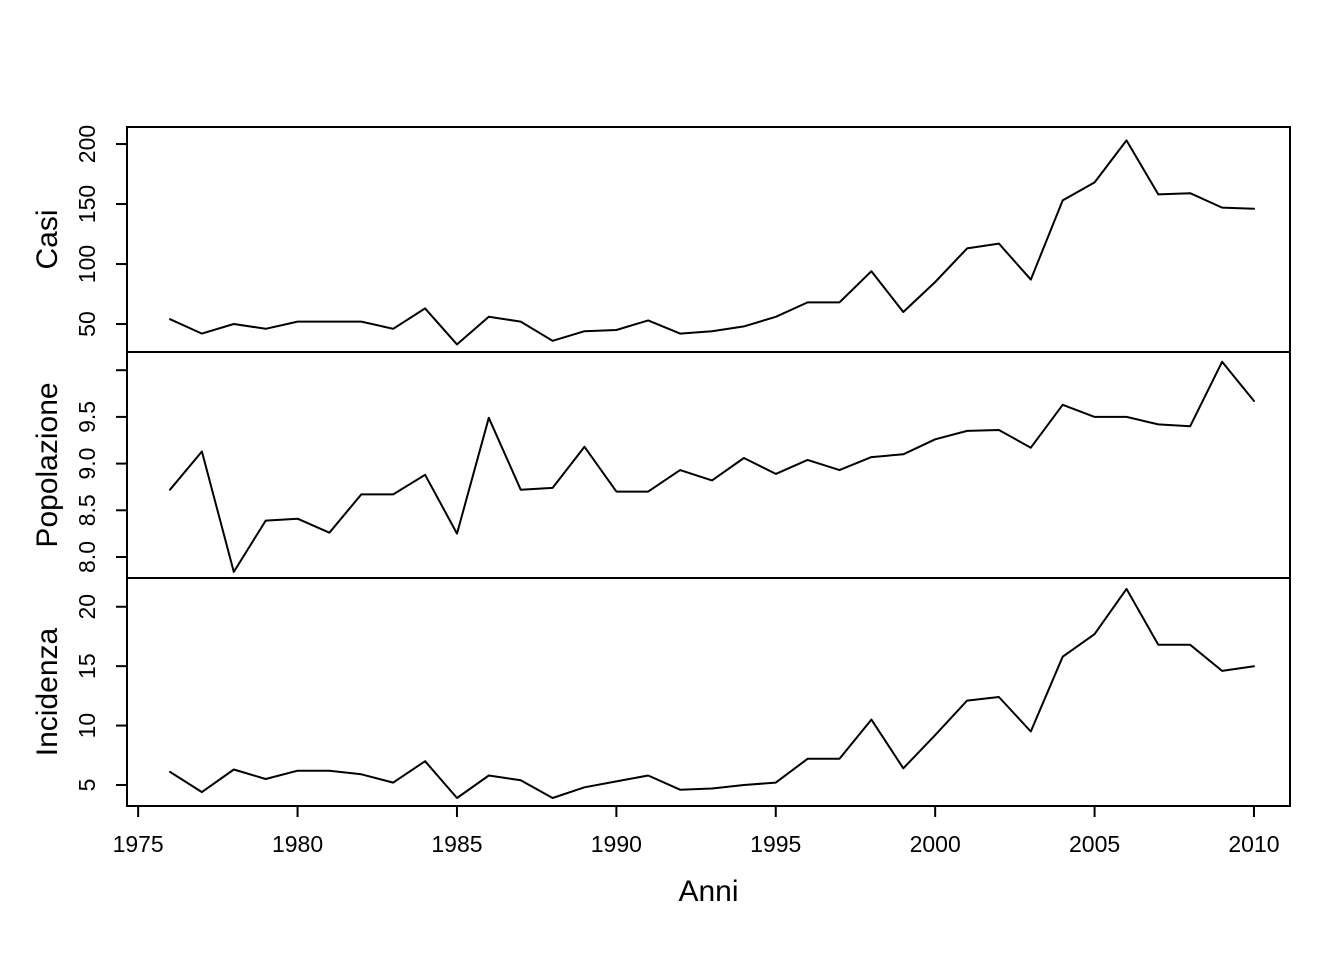 The width and height of the screenshot is (1344, 960). What do you see at coordinates (87, 510) in the screenshot?
I see `y-tick-label-popolazione: 8.5` at bounding box center [87, 510].